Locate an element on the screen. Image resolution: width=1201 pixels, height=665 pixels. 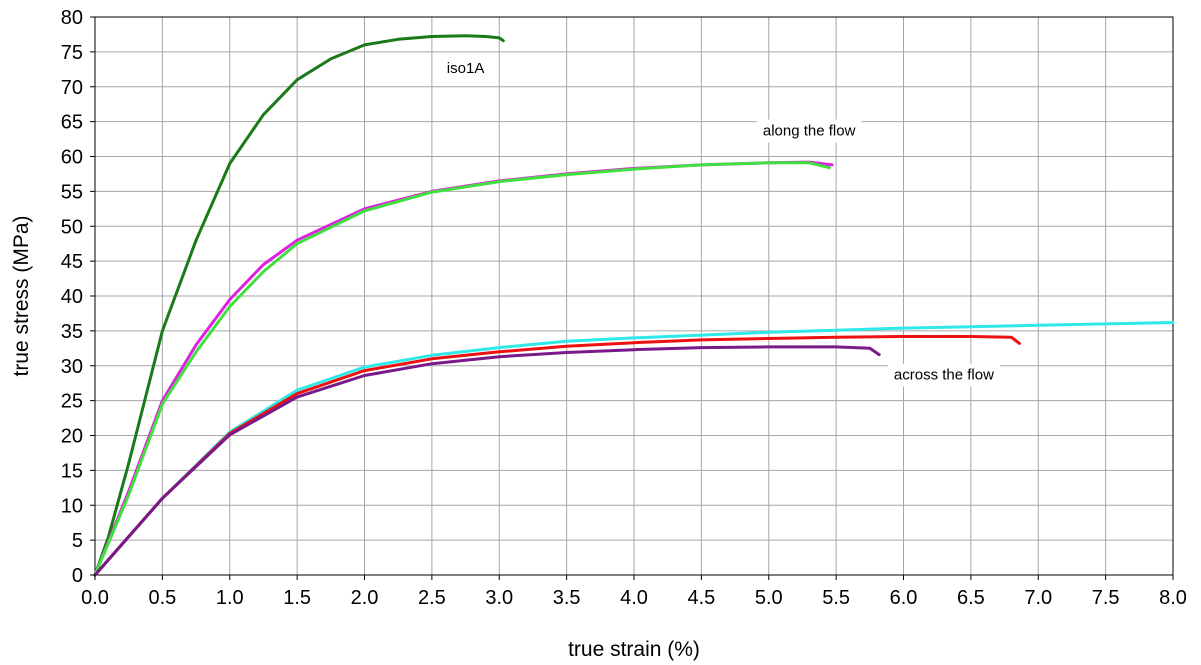
x-tick-label: 8.0 is located at coordinates (1173, 598).